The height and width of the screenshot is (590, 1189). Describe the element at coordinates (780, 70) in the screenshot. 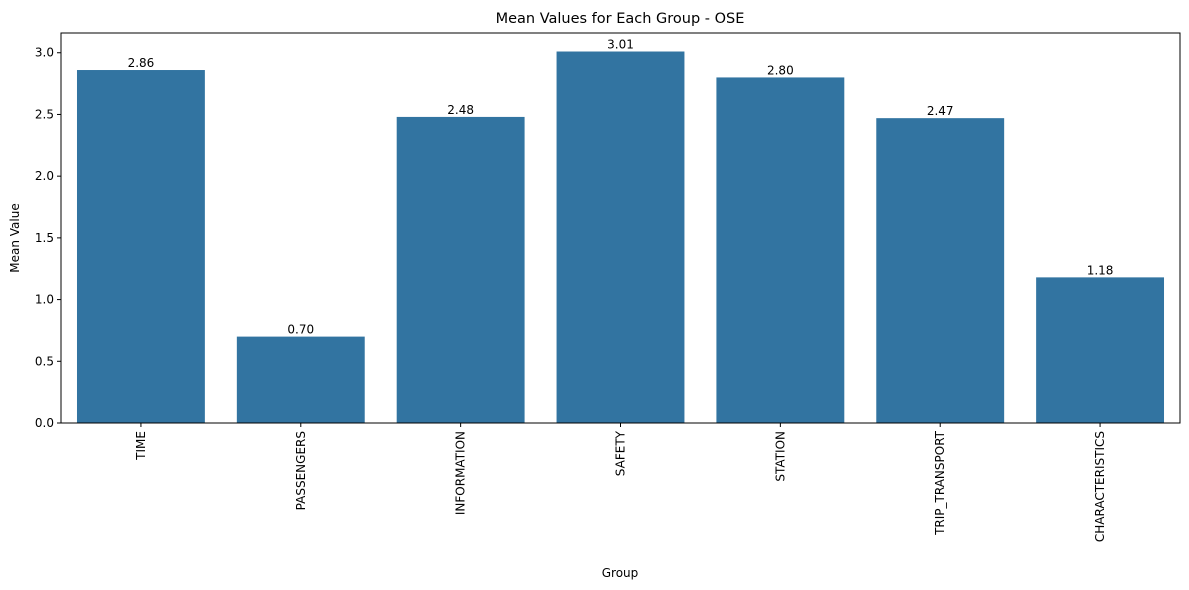

I see `bar-value-label: 2.80` at that location.